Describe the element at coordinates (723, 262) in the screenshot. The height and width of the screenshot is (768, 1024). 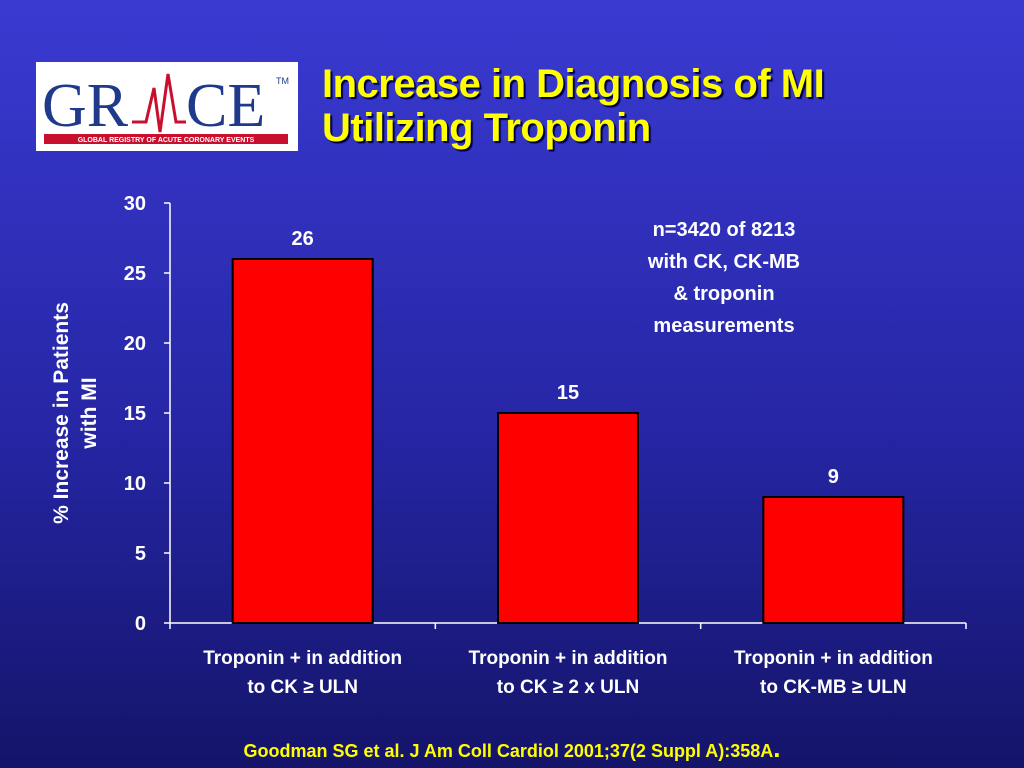
I see `chart-annotation: with CK, CK-MB` at that location.